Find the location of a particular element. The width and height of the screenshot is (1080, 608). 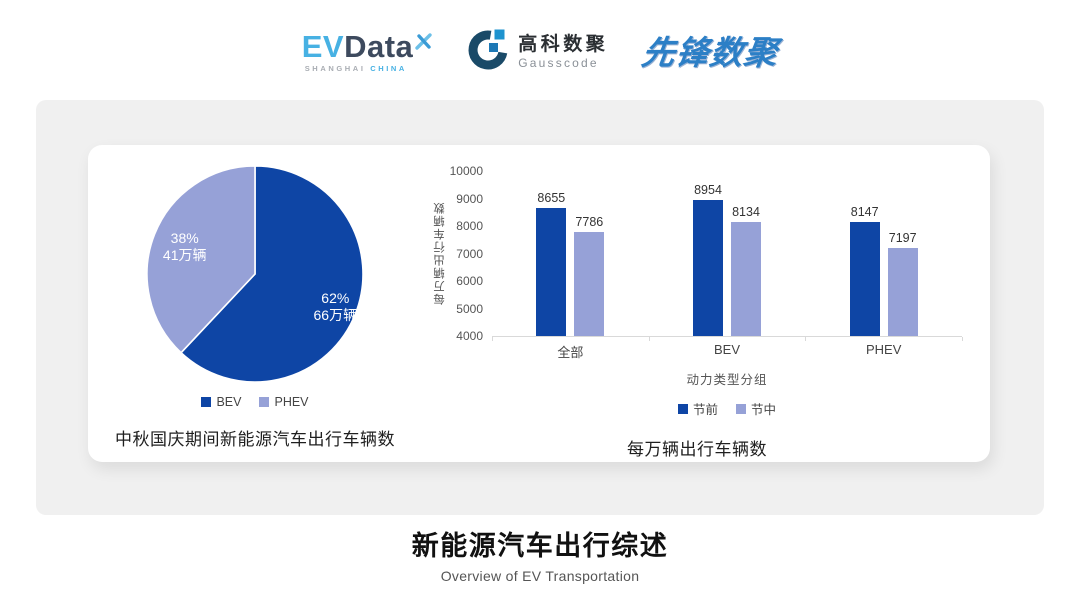

page-subtitle: Overview of EV Transportation is located at coordinates (540, 576).